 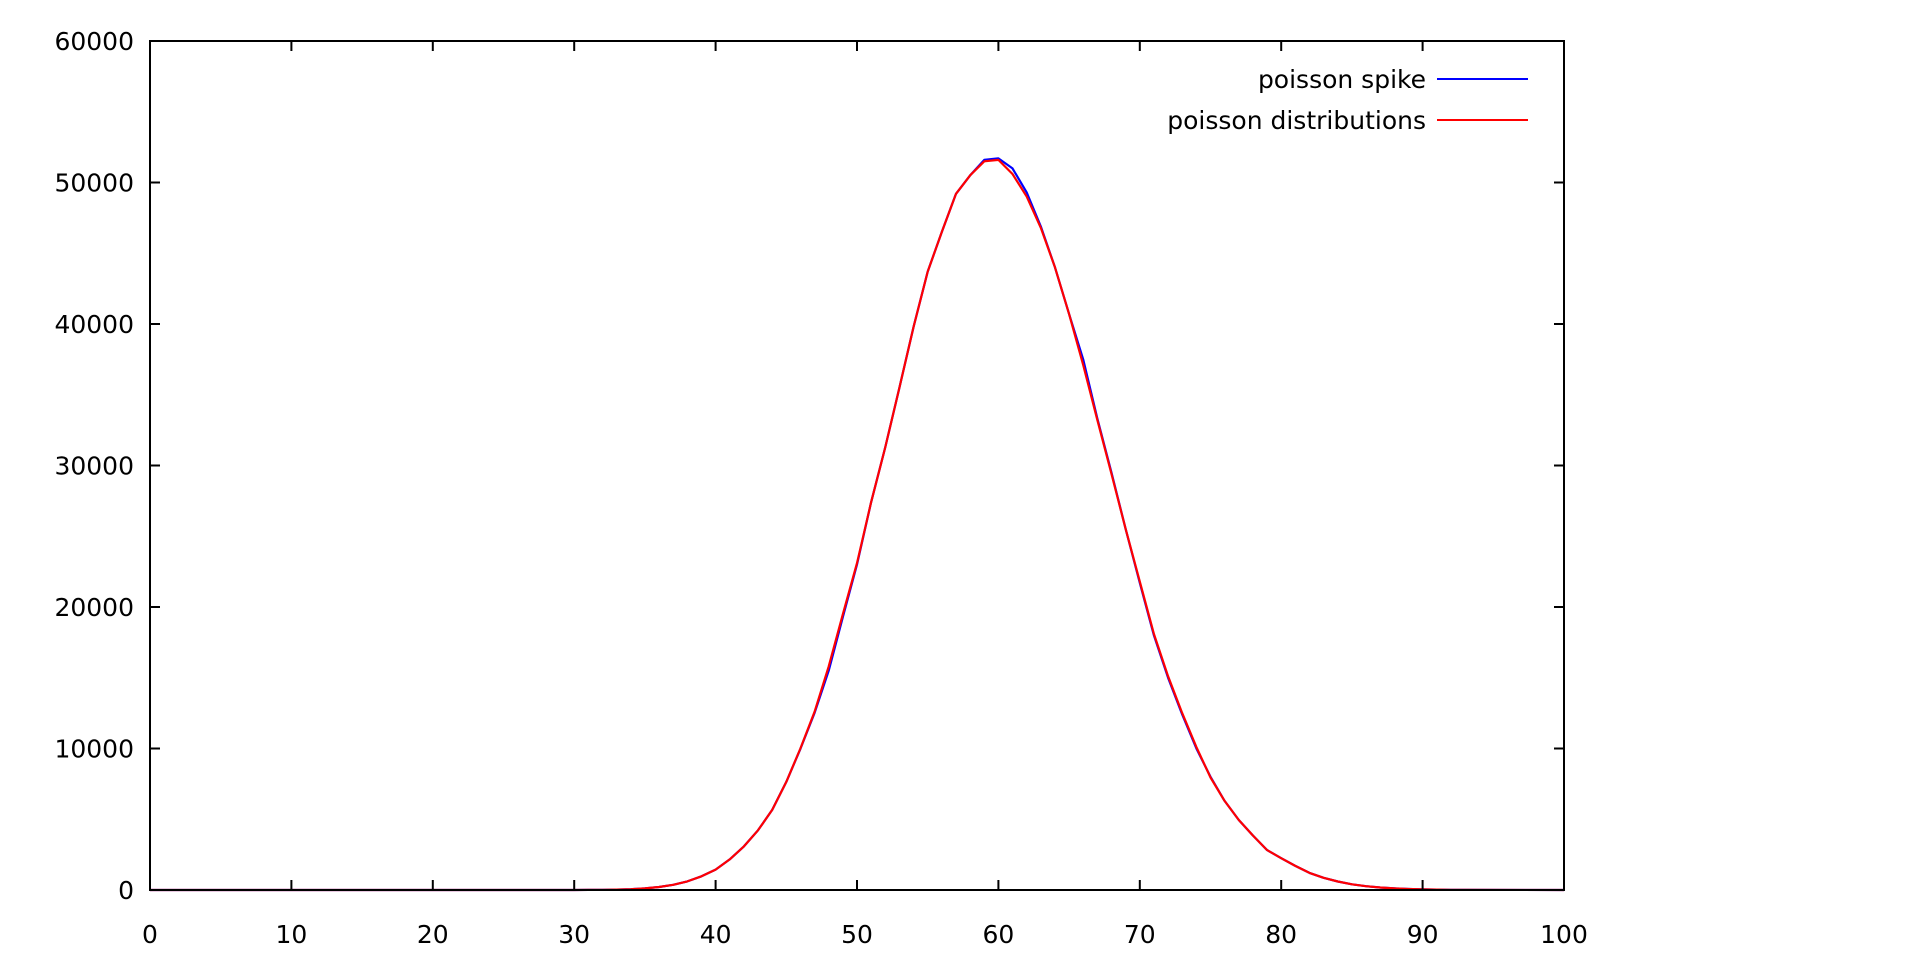 What do you see at coordinates (857, 934) in the screenshot?
I see `x-tick-label: 50` at bounding box center [857, 934].